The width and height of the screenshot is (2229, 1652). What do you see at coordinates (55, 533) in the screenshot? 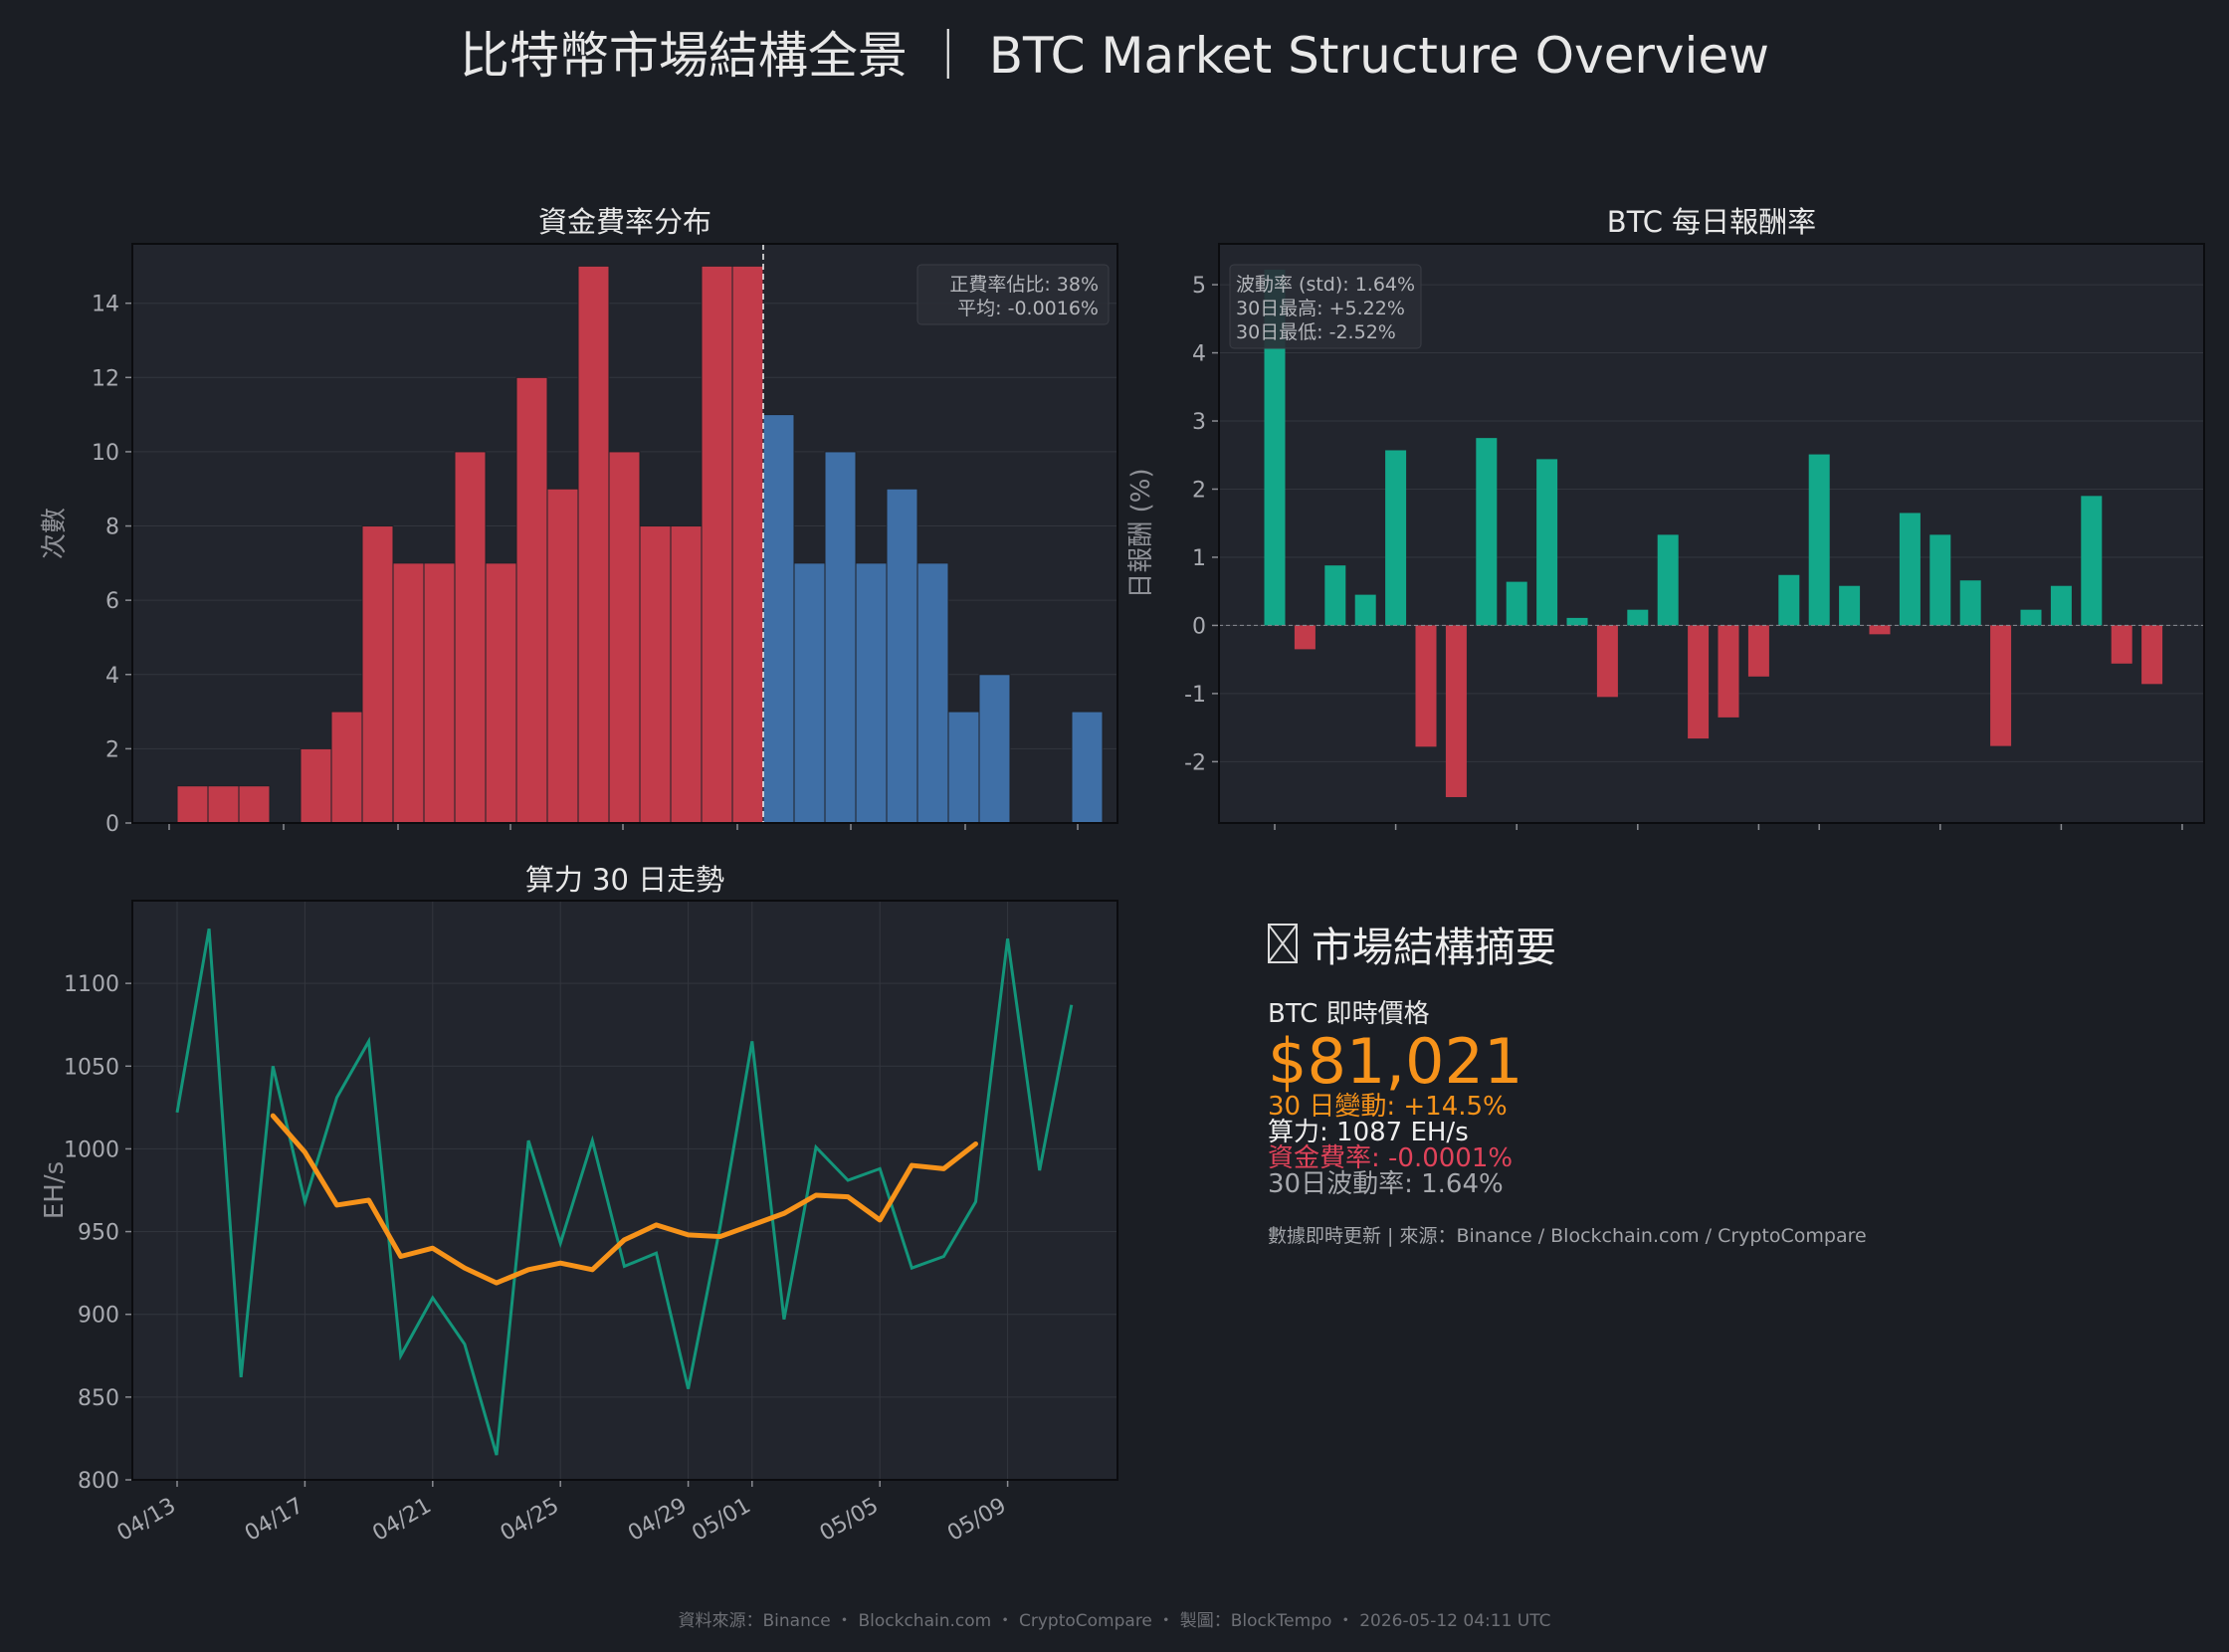
I see `hist-ylabel: 次數` at bounding box center [55, 533].